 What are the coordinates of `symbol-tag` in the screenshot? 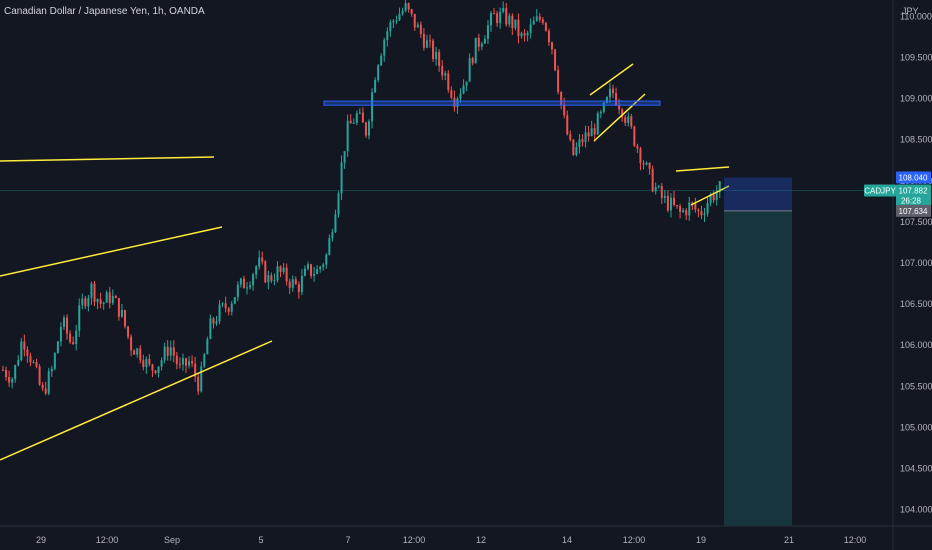 It's located at (880, 190).